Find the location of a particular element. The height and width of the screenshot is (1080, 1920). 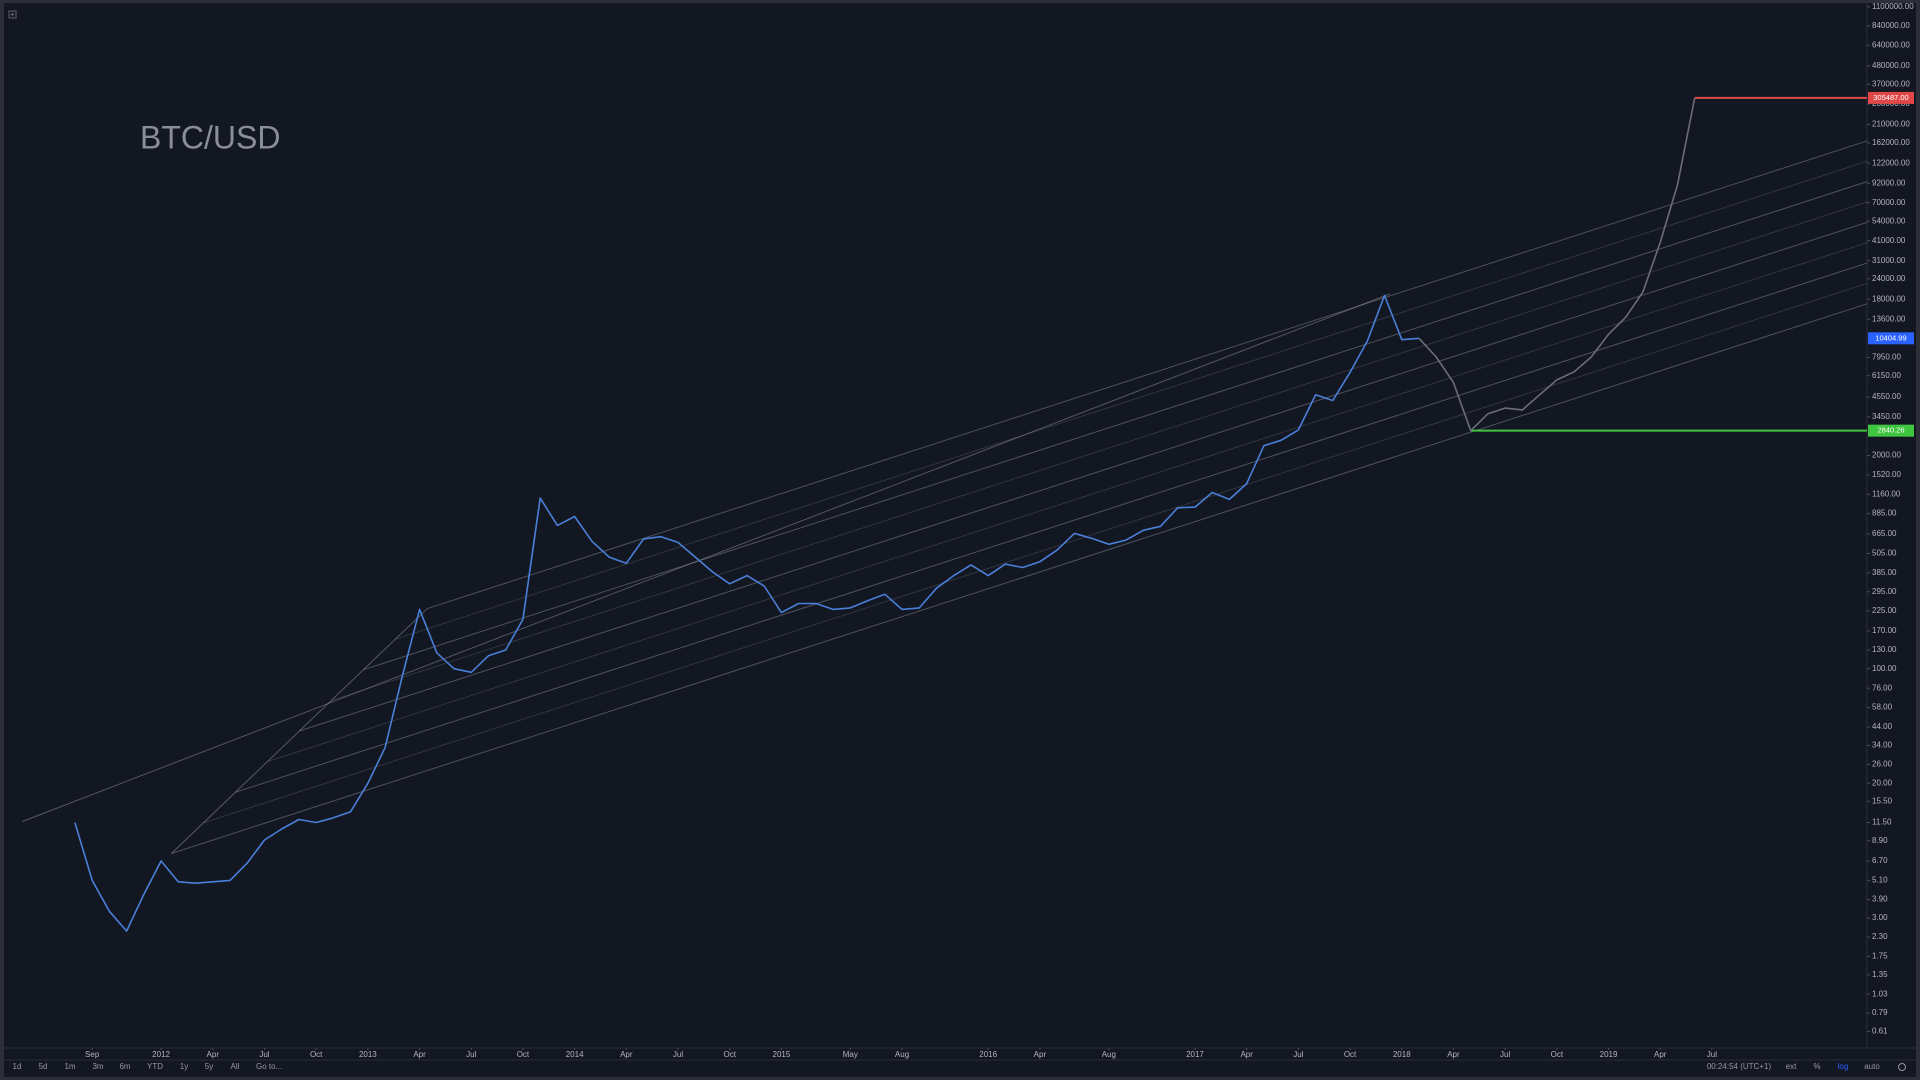

range-button: YTD is located at coordinates (155, 1066).